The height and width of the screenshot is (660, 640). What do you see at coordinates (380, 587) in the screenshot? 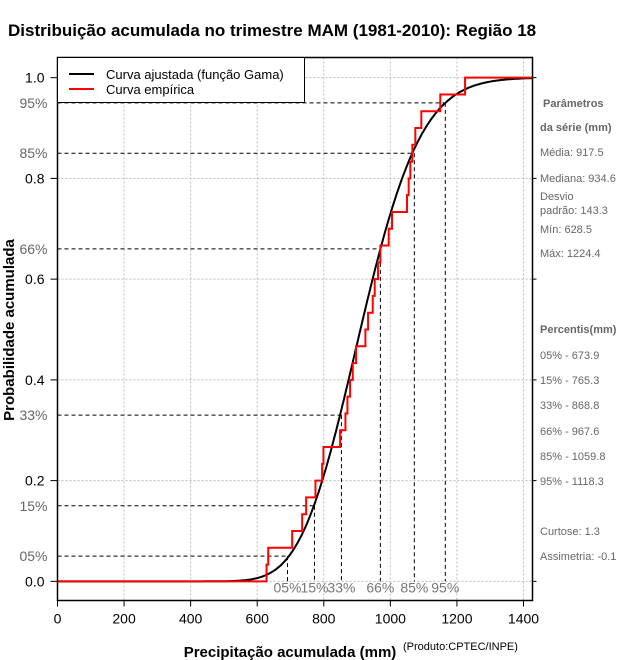
I see `x-percentile-label: 66%` at bounding box center [380, 587].